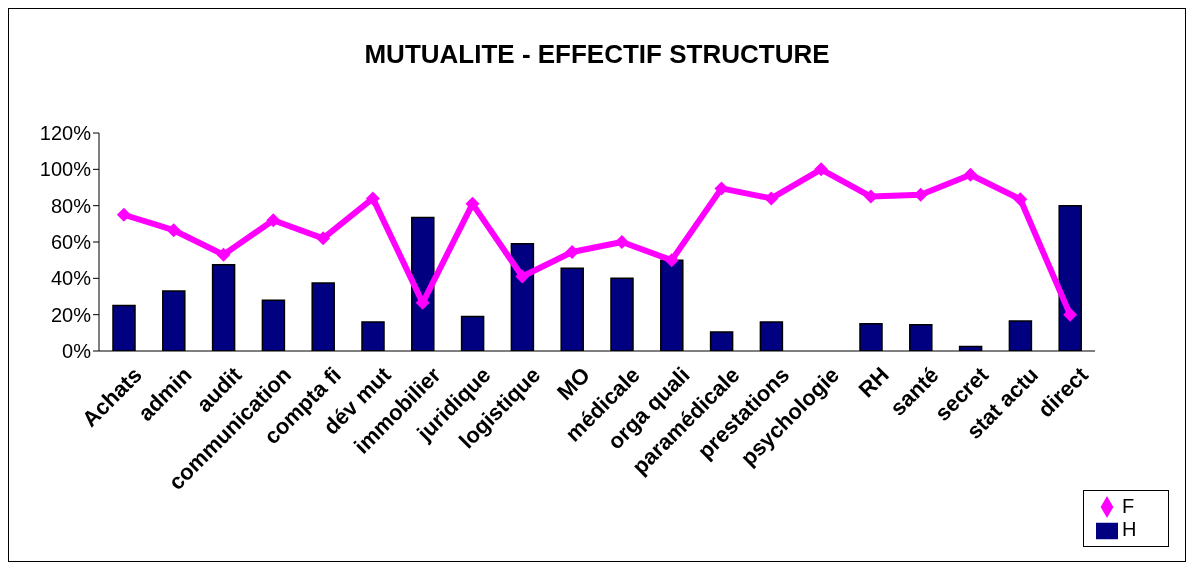  I want to click on y-tick-label: 60%, so click(71, 242).